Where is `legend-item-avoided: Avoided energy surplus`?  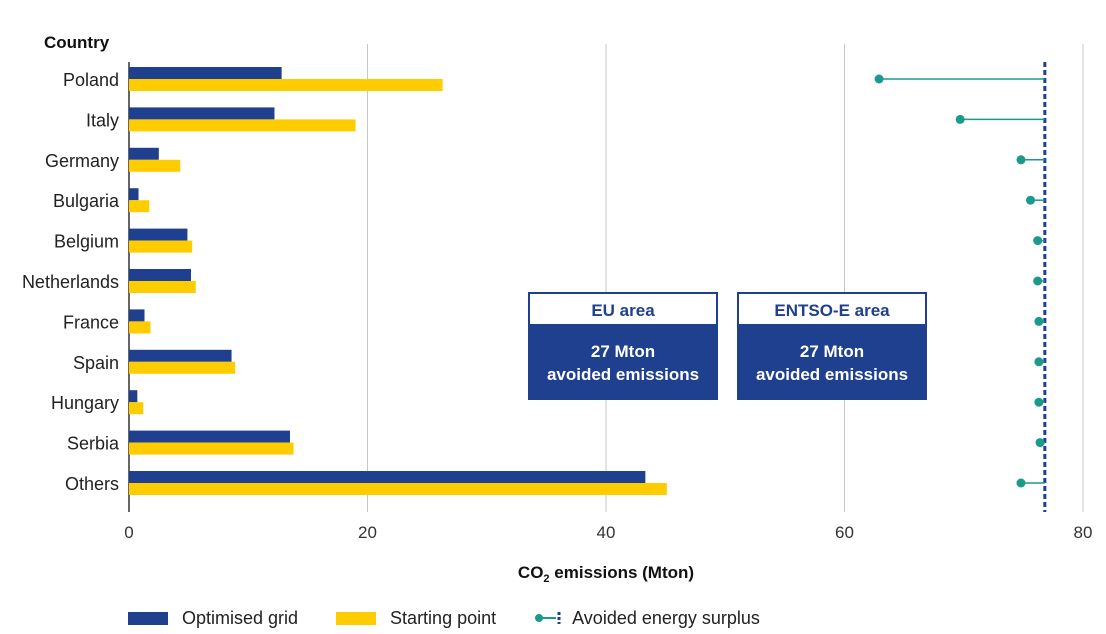
legend-item-avoided: Avoided energy surplus is located at coordinates (647, 618).